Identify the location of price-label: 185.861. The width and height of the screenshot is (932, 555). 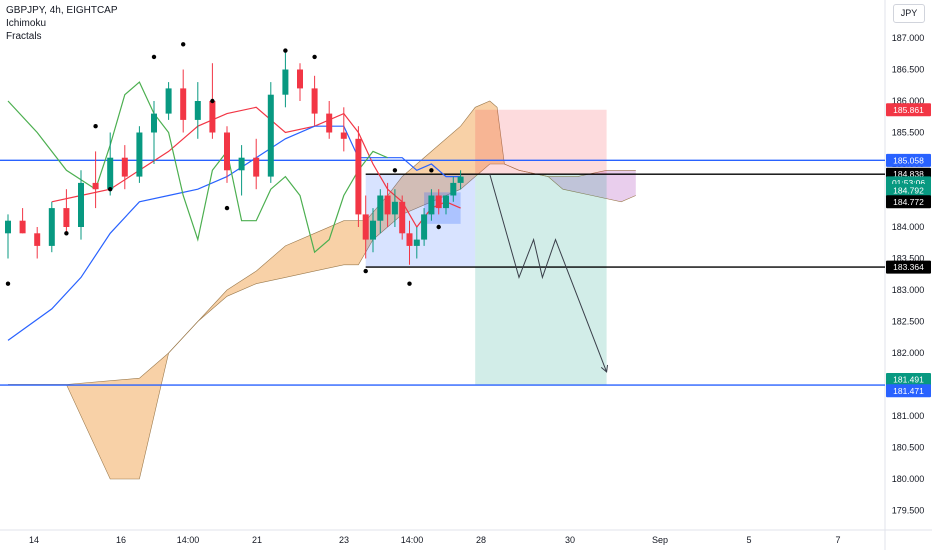
(908, 110).